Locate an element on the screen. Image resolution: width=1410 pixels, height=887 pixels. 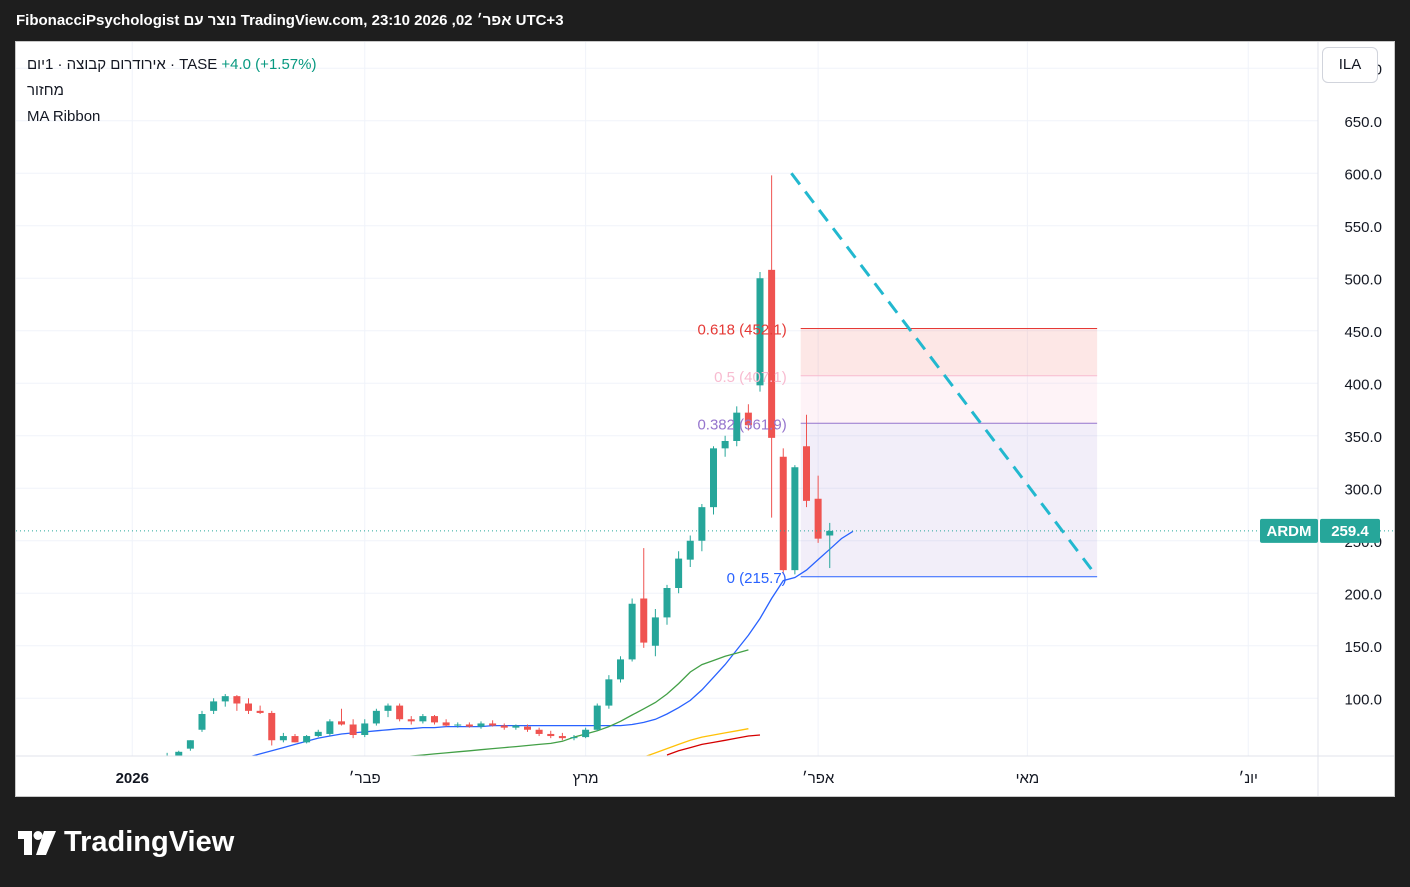
trend-line is located at coordinates (941, 371).